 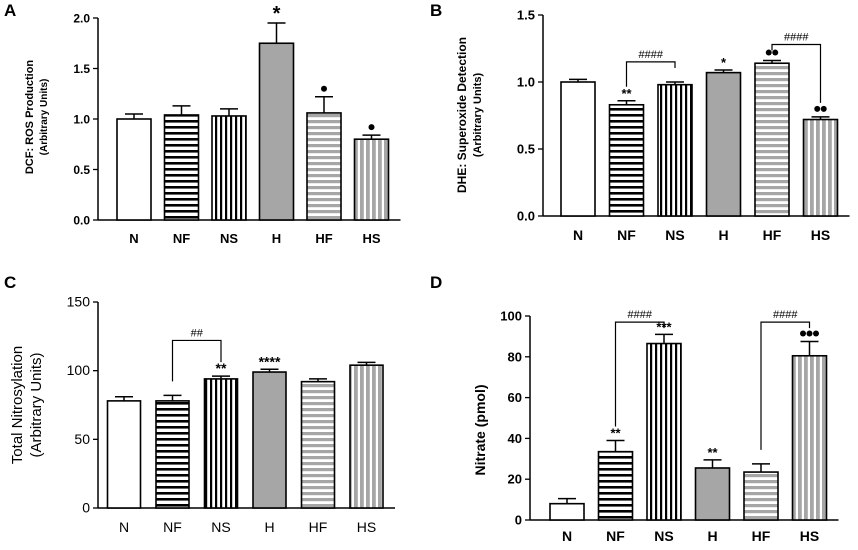 What do you see at coordinates (518, 520) in the screenshot?
I see `panel-d-y-tick-label: 0` at bounding box center [518, 520].